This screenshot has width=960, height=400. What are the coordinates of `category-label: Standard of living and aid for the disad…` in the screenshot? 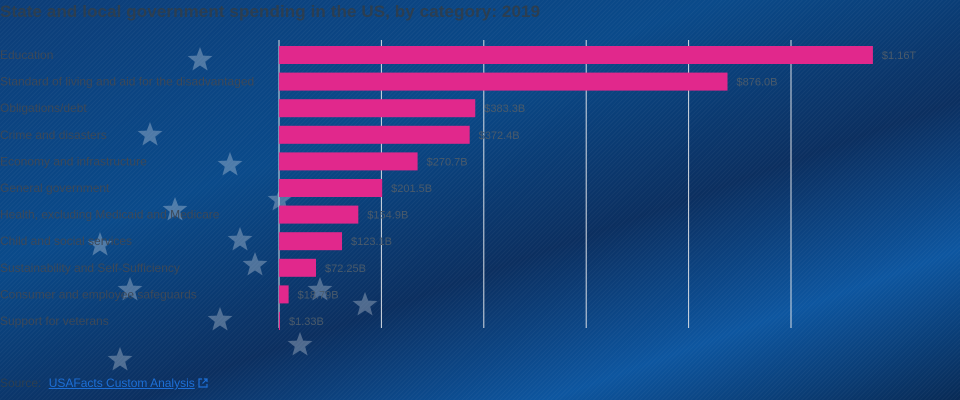 It's located at (127, 82).